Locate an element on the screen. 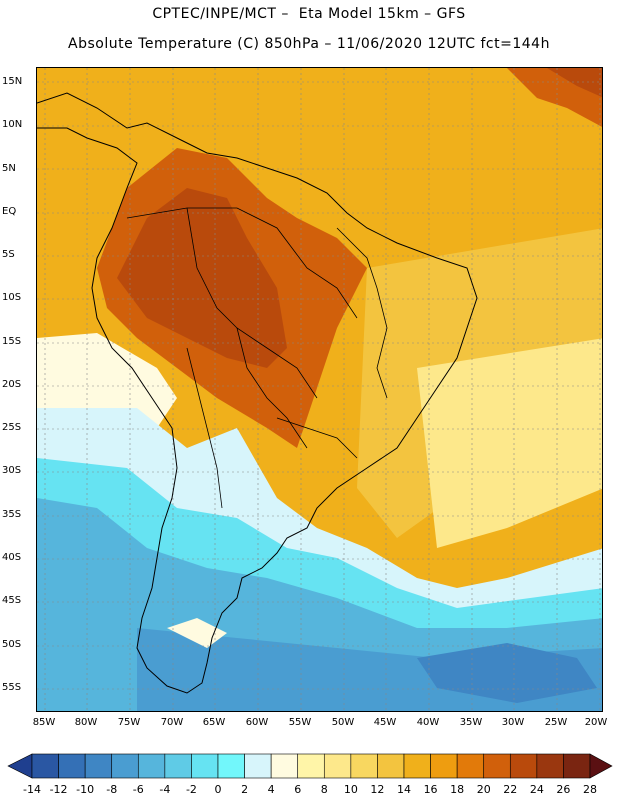 The image size is (618, 800). colorbar-tick-label: -8 is located at coordinates (112, 789).